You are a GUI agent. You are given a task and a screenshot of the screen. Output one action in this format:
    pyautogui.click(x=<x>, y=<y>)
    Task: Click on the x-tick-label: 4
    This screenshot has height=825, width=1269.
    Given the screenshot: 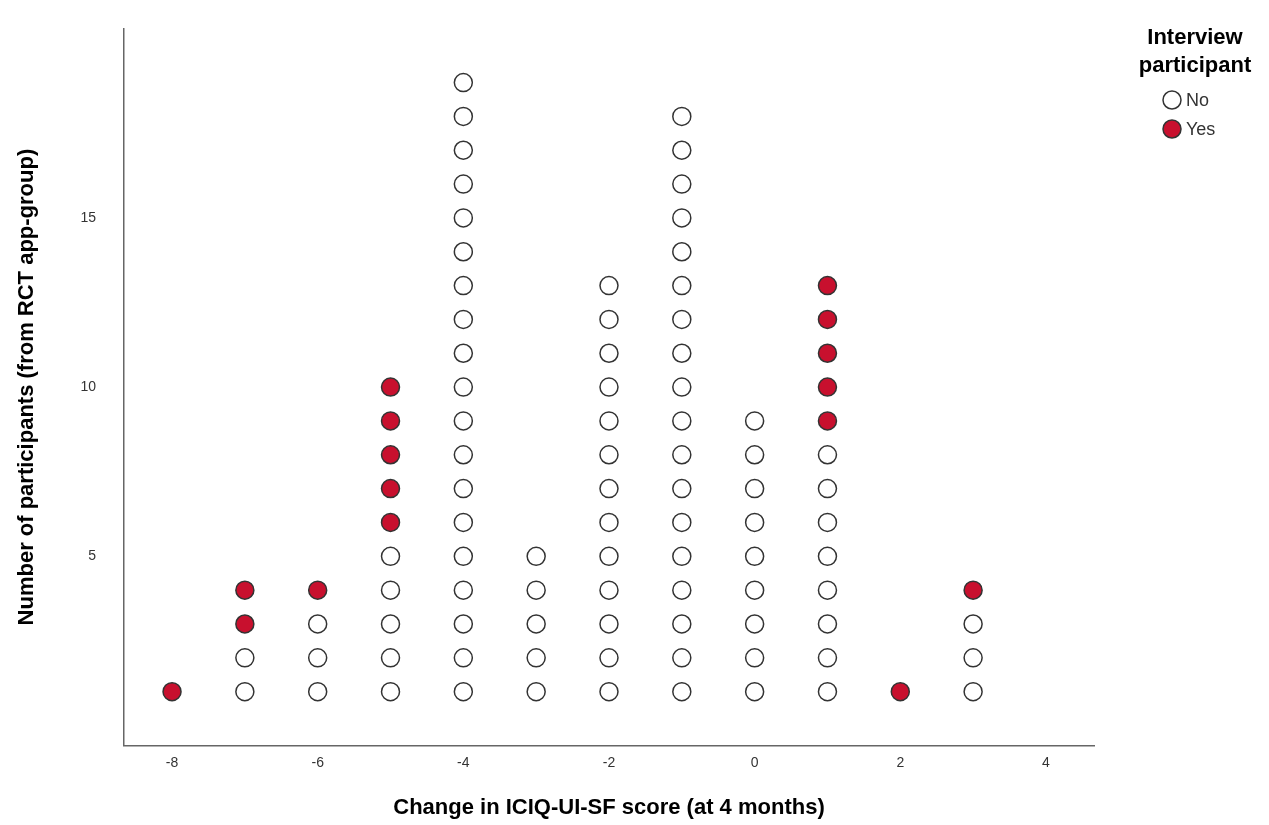 What is the action you would take?
    pyautogui.click(x=1046, y=762)
    